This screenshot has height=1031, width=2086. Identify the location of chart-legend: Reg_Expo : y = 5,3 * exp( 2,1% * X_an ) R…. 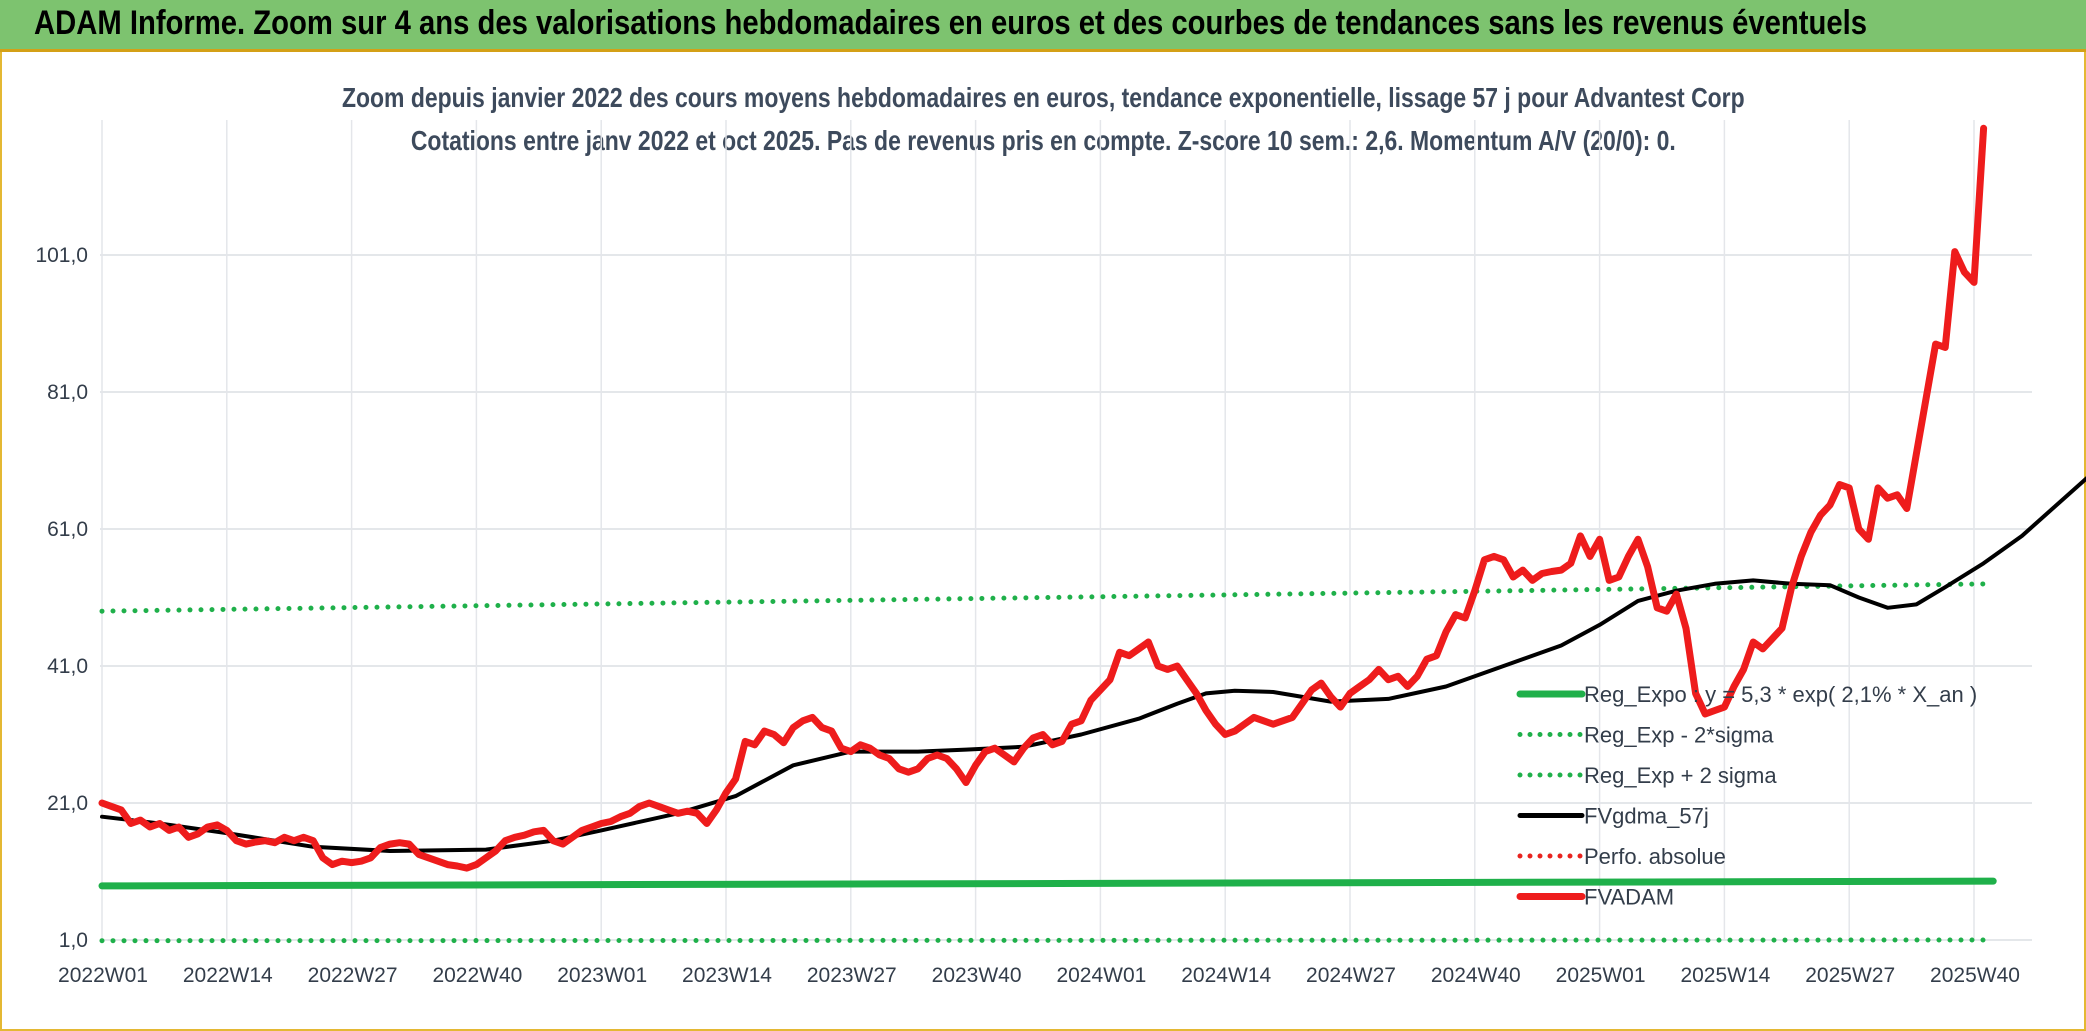
(1746, 796).